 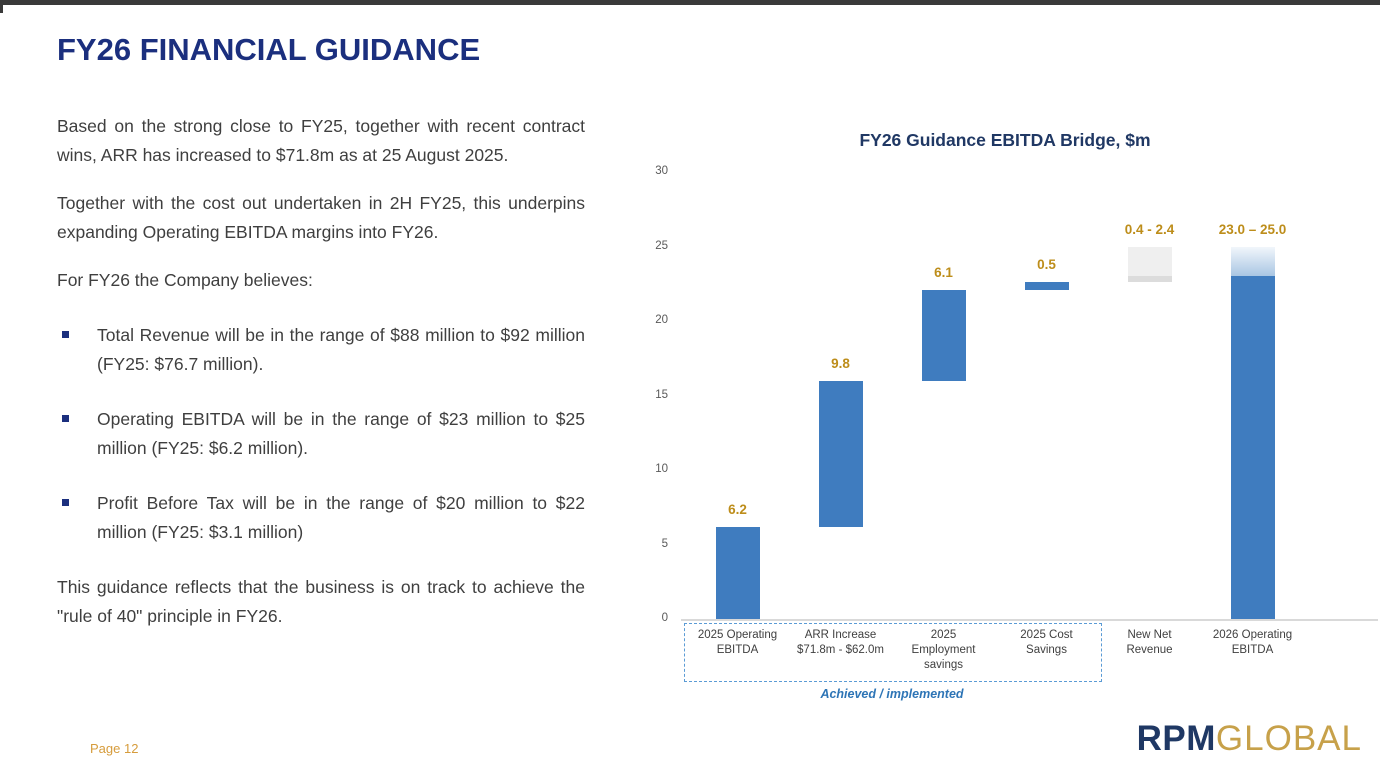 I want to click on x-axis-line, so click(x=1029, y=620).